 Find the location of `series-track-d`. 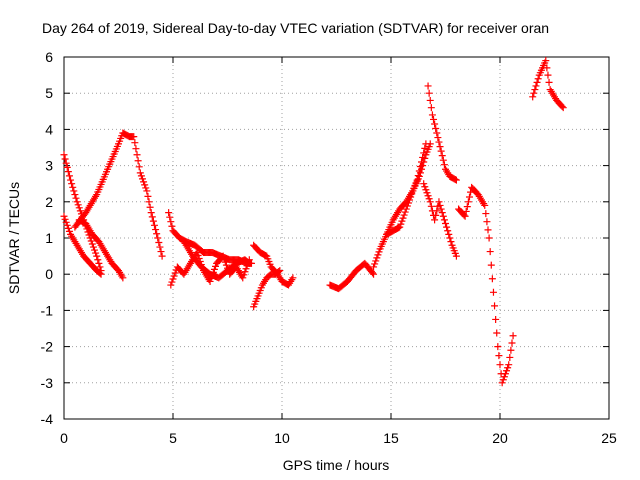

series-track-d is located at coordinates (101, 249).